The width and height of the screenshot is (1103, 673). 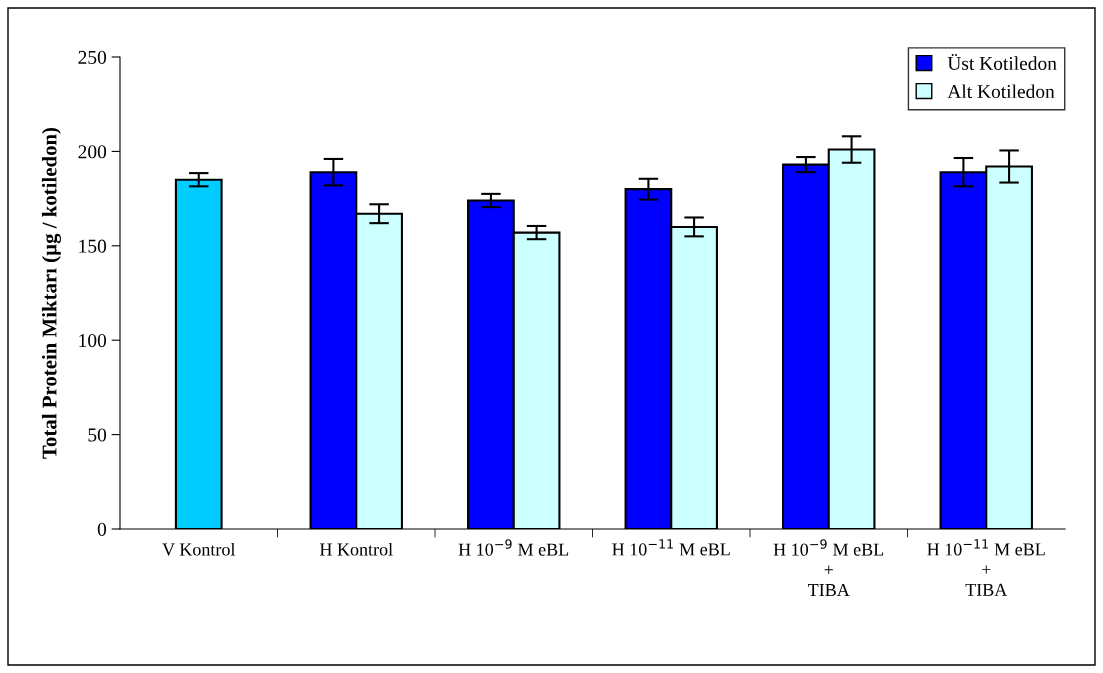 I want to click on x-tick-label: H 10$^{−11}$ M eBL, so click(x=671, y=547).